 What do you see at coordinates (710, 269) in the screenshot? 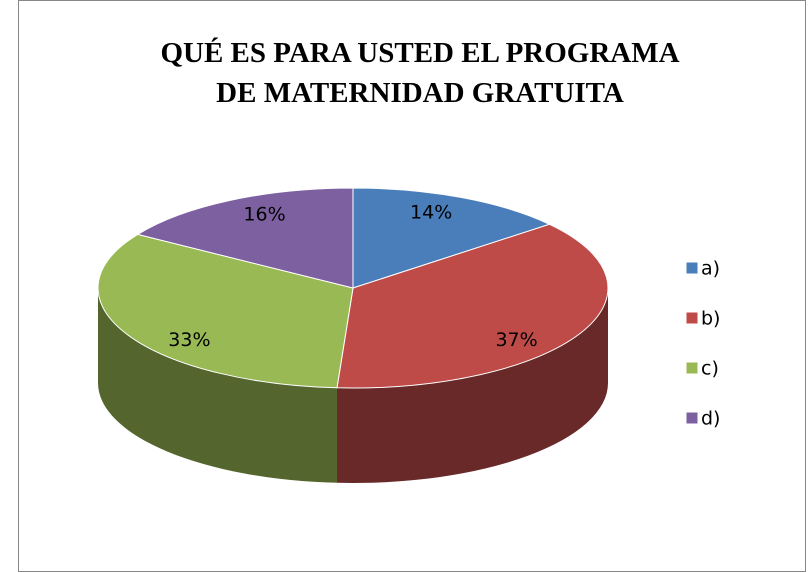
I see `legend-label: a)` at bounding box center [710, 269].